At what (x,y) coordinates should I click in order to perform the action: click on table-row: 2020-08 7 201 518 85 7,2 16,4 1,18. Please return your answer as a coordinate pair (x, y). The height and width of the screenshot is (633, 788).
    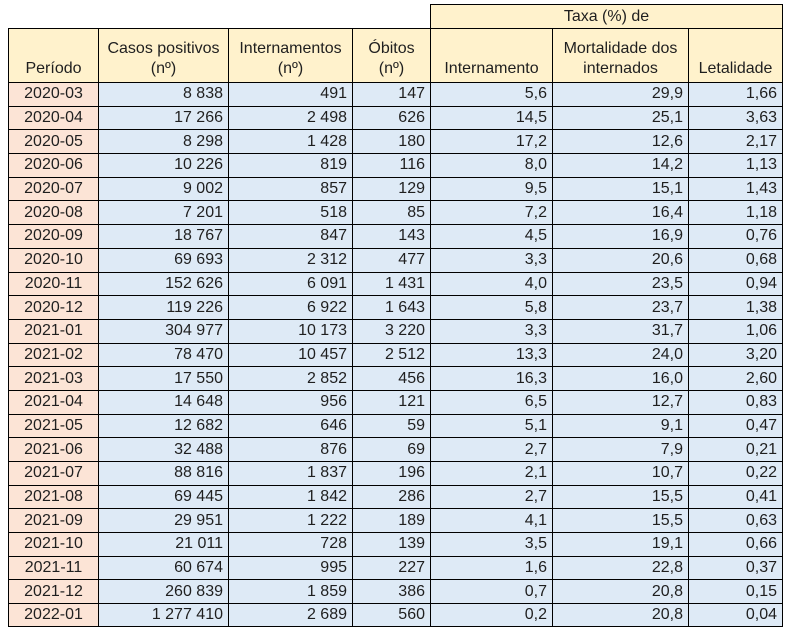
    Looking at the image, I should click on (395, 212).